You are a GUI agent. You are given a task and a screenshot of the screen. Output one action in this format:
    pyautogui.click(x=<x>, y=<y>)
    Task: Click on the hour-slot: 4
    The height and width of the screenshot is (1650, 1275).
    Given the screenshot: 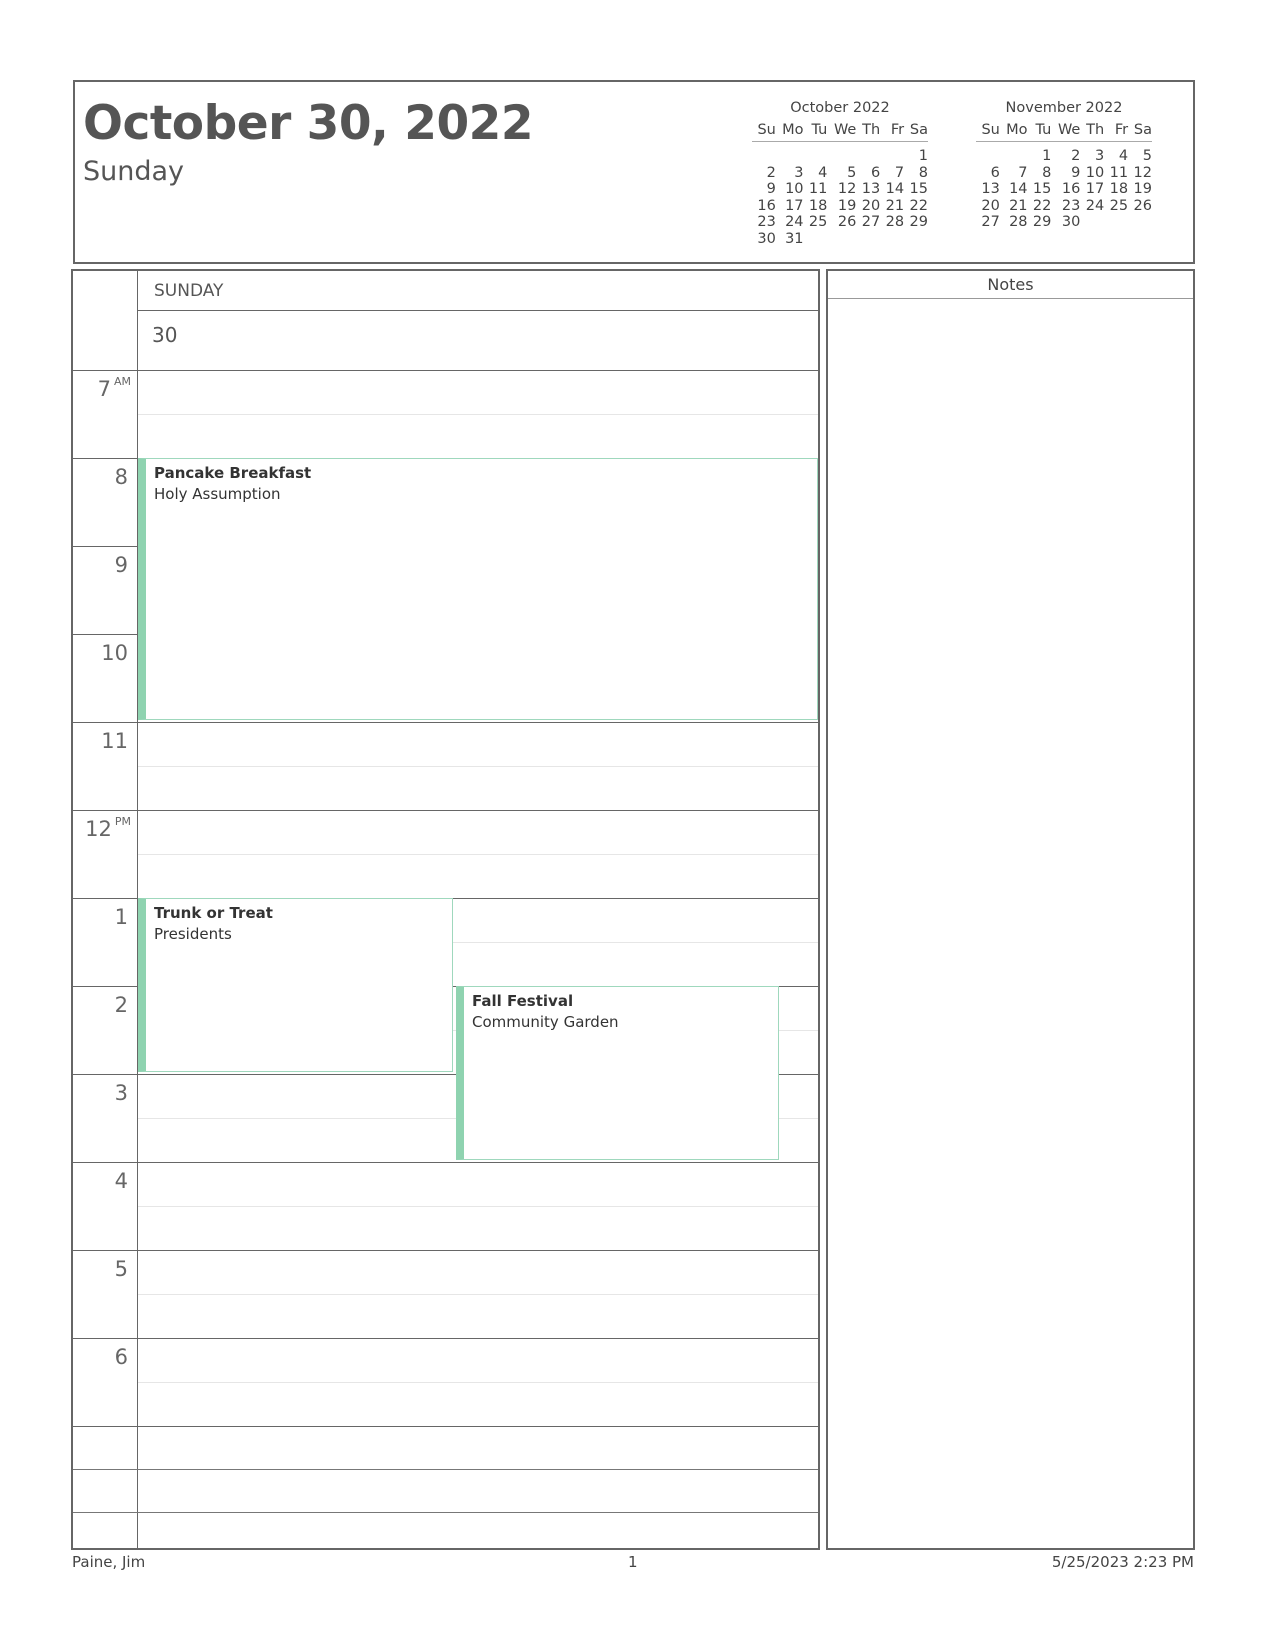 What is the action you would take?
    pyautogui.click(x=445, y=1206)
    